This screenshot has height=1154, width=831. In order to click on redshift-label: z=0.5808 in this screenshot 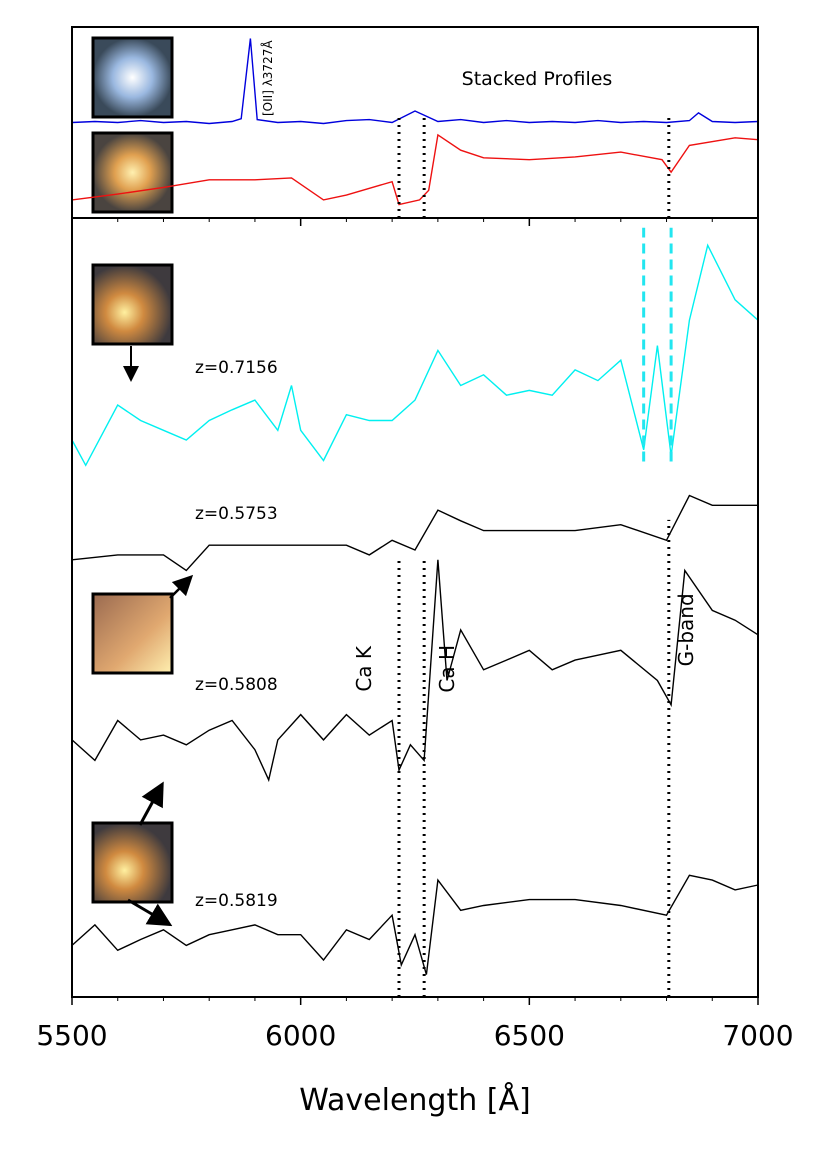, I will do `click(236, 685)`.